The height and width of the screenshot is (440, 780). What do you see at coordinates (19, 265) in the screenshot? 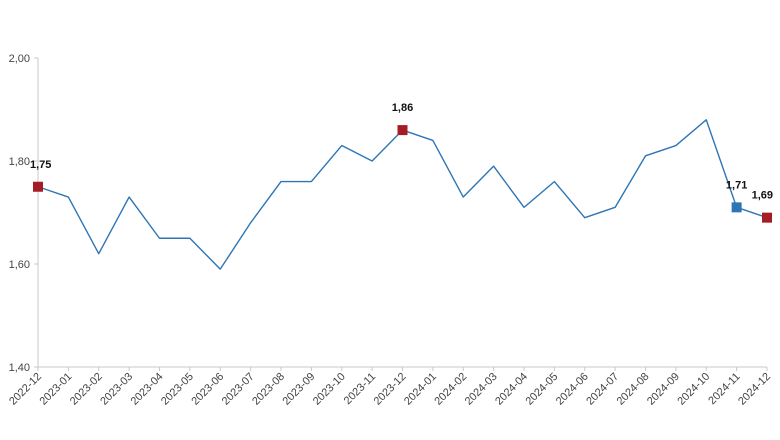
I see `y-tick-label: 1,60` at bounding box center [19, 265].